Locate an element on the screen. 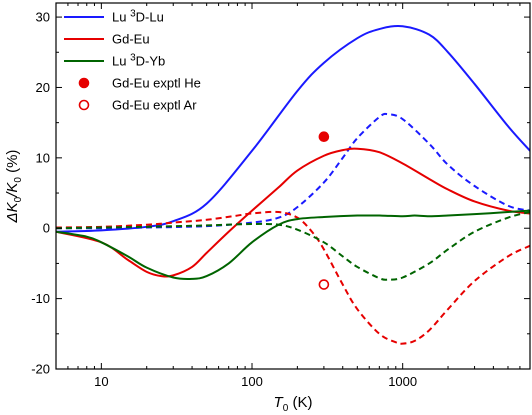 The width and height of the screenshot is (532, 415). x-axis-label: T0 (K) is located at coordinates (293, 404).